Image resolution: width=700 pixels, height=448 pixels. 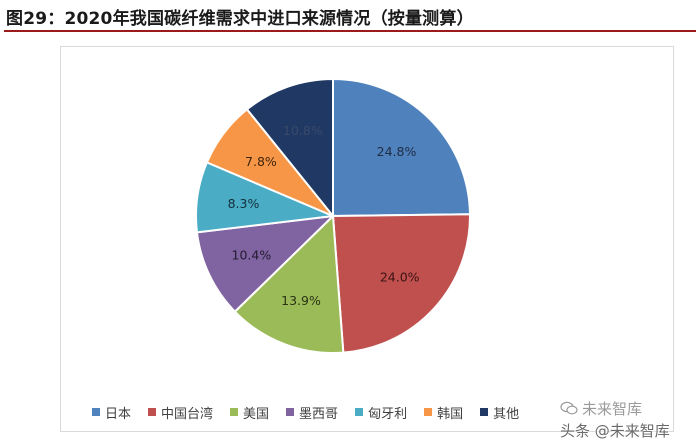 I want to click on legend-label-6: 其他, so click(x=506, y=414).